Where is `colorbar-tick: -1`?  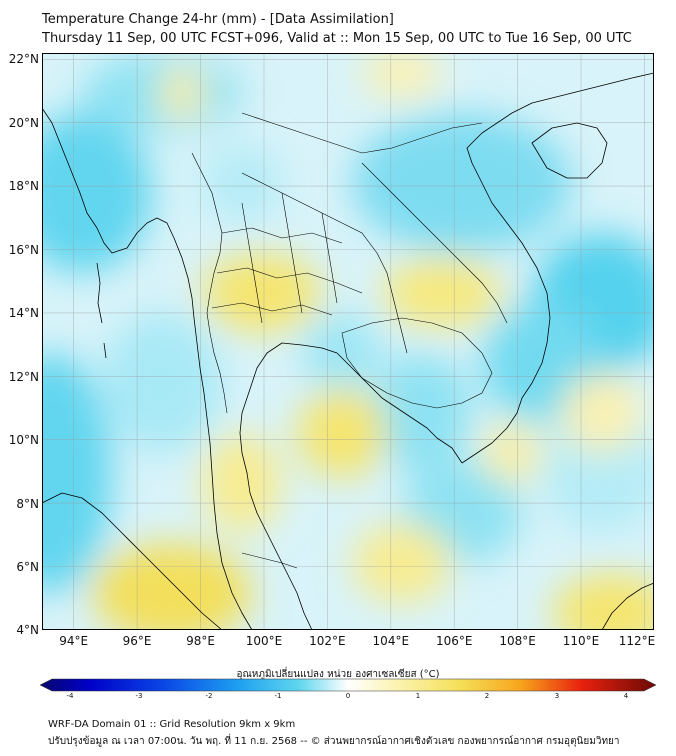
colorbar-tick: -1 is located at coordinates (278, 696).